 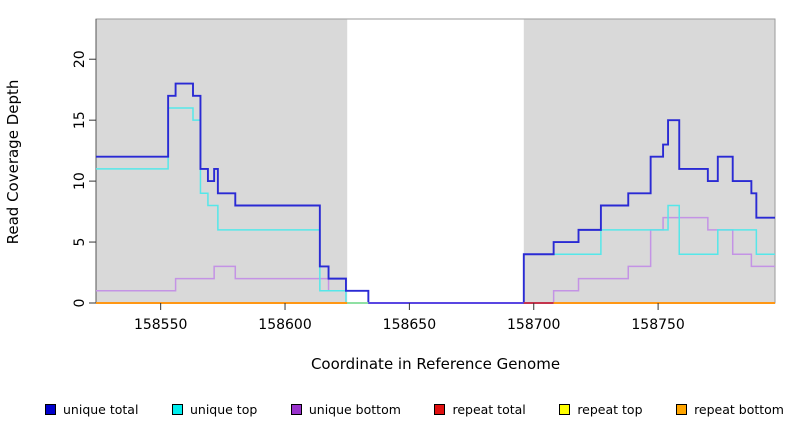 What do you see at coordinates (80, 59) in the screenshot?
I see `svg-text: 20` at bounding box center [80, 59].